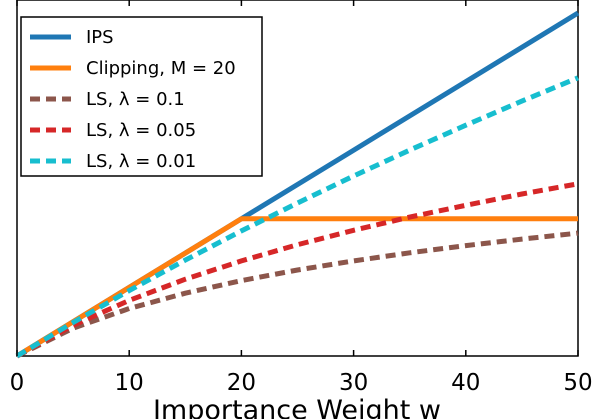 This screenshot has height=419, width=600. What do you see at coordinates (353, 383) in the screenshot?
I see `x-tick-label-3: 30` at bounding box center [353, 383].